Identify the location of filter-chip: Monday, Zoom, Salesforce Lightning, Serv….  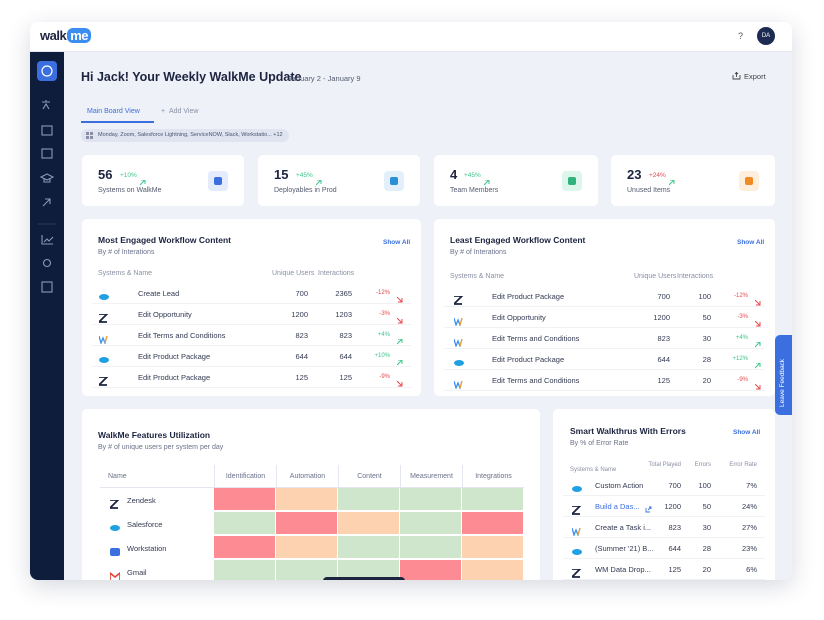
(185, 135).